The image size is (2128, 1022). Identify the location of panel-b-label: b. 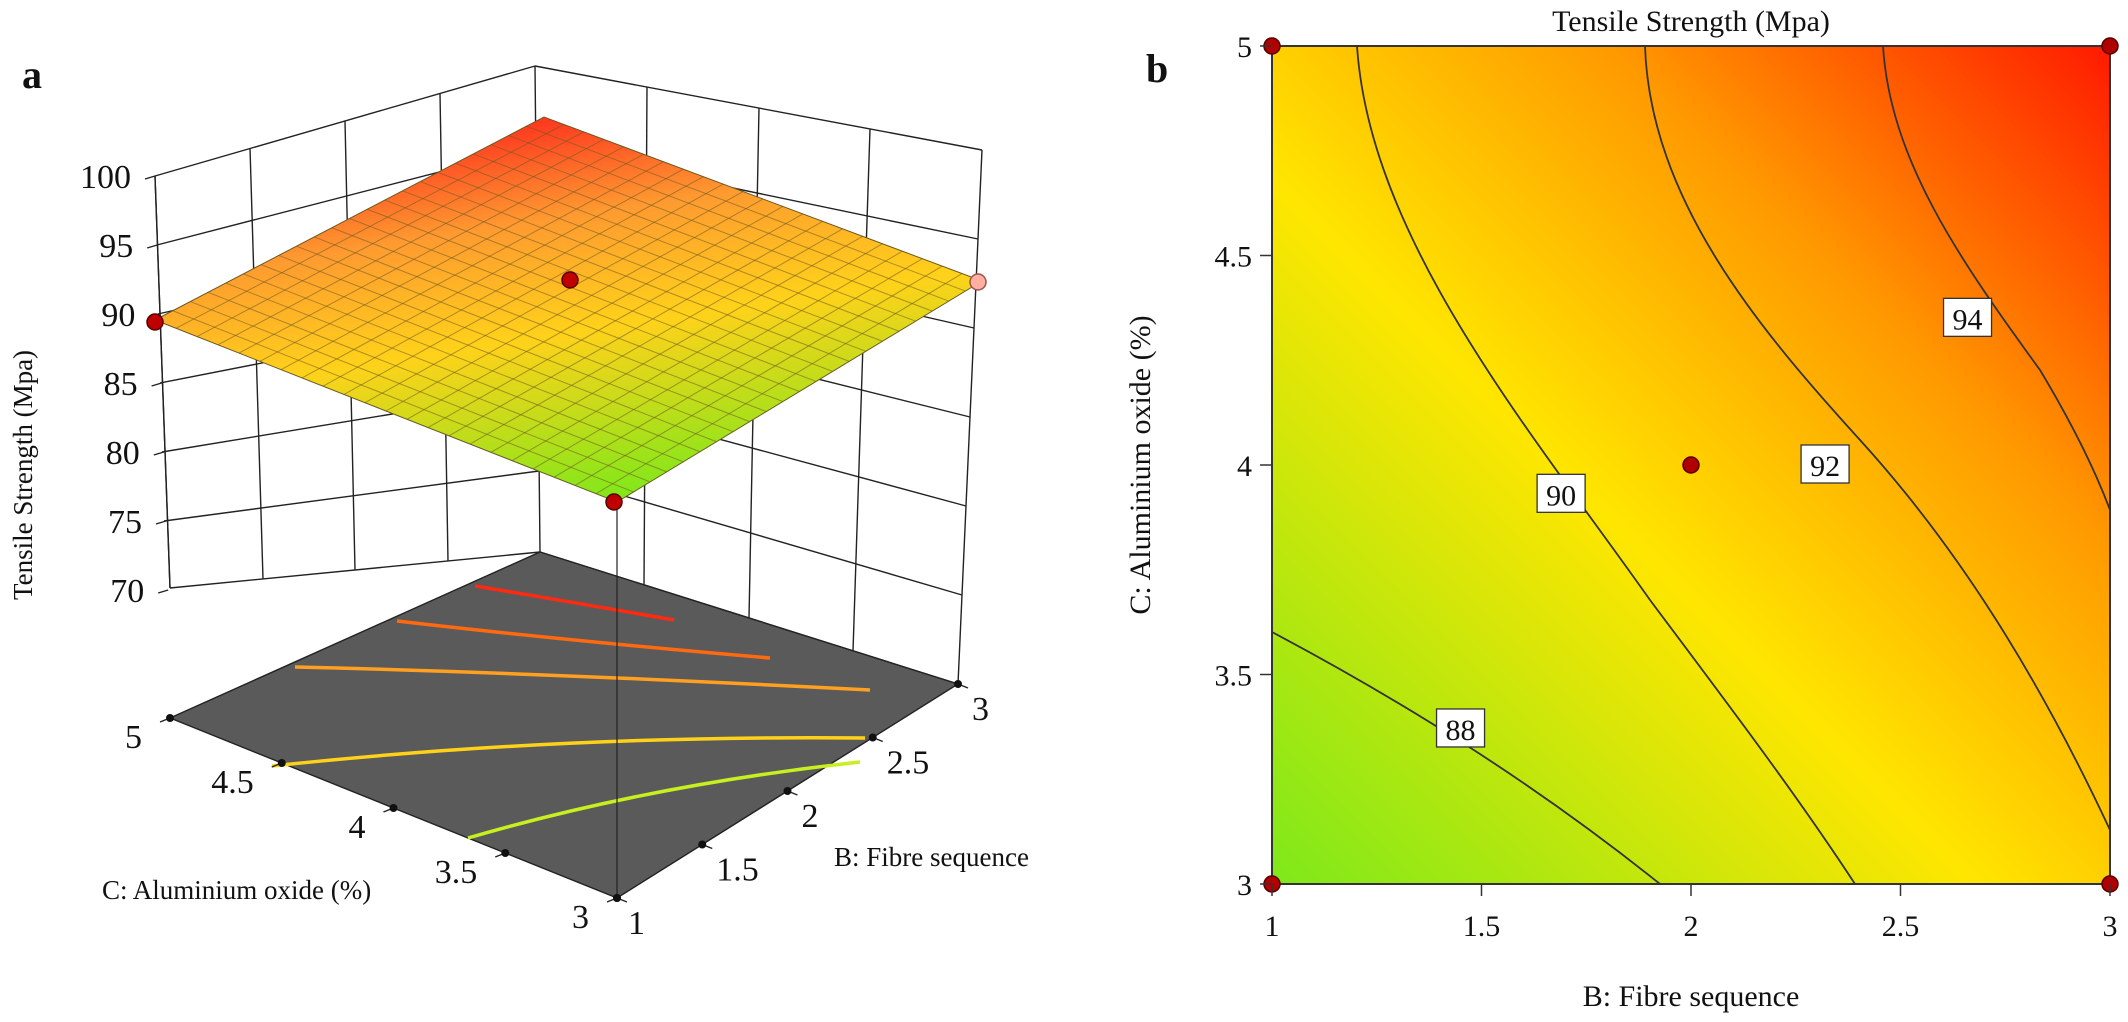
(1157, 68).